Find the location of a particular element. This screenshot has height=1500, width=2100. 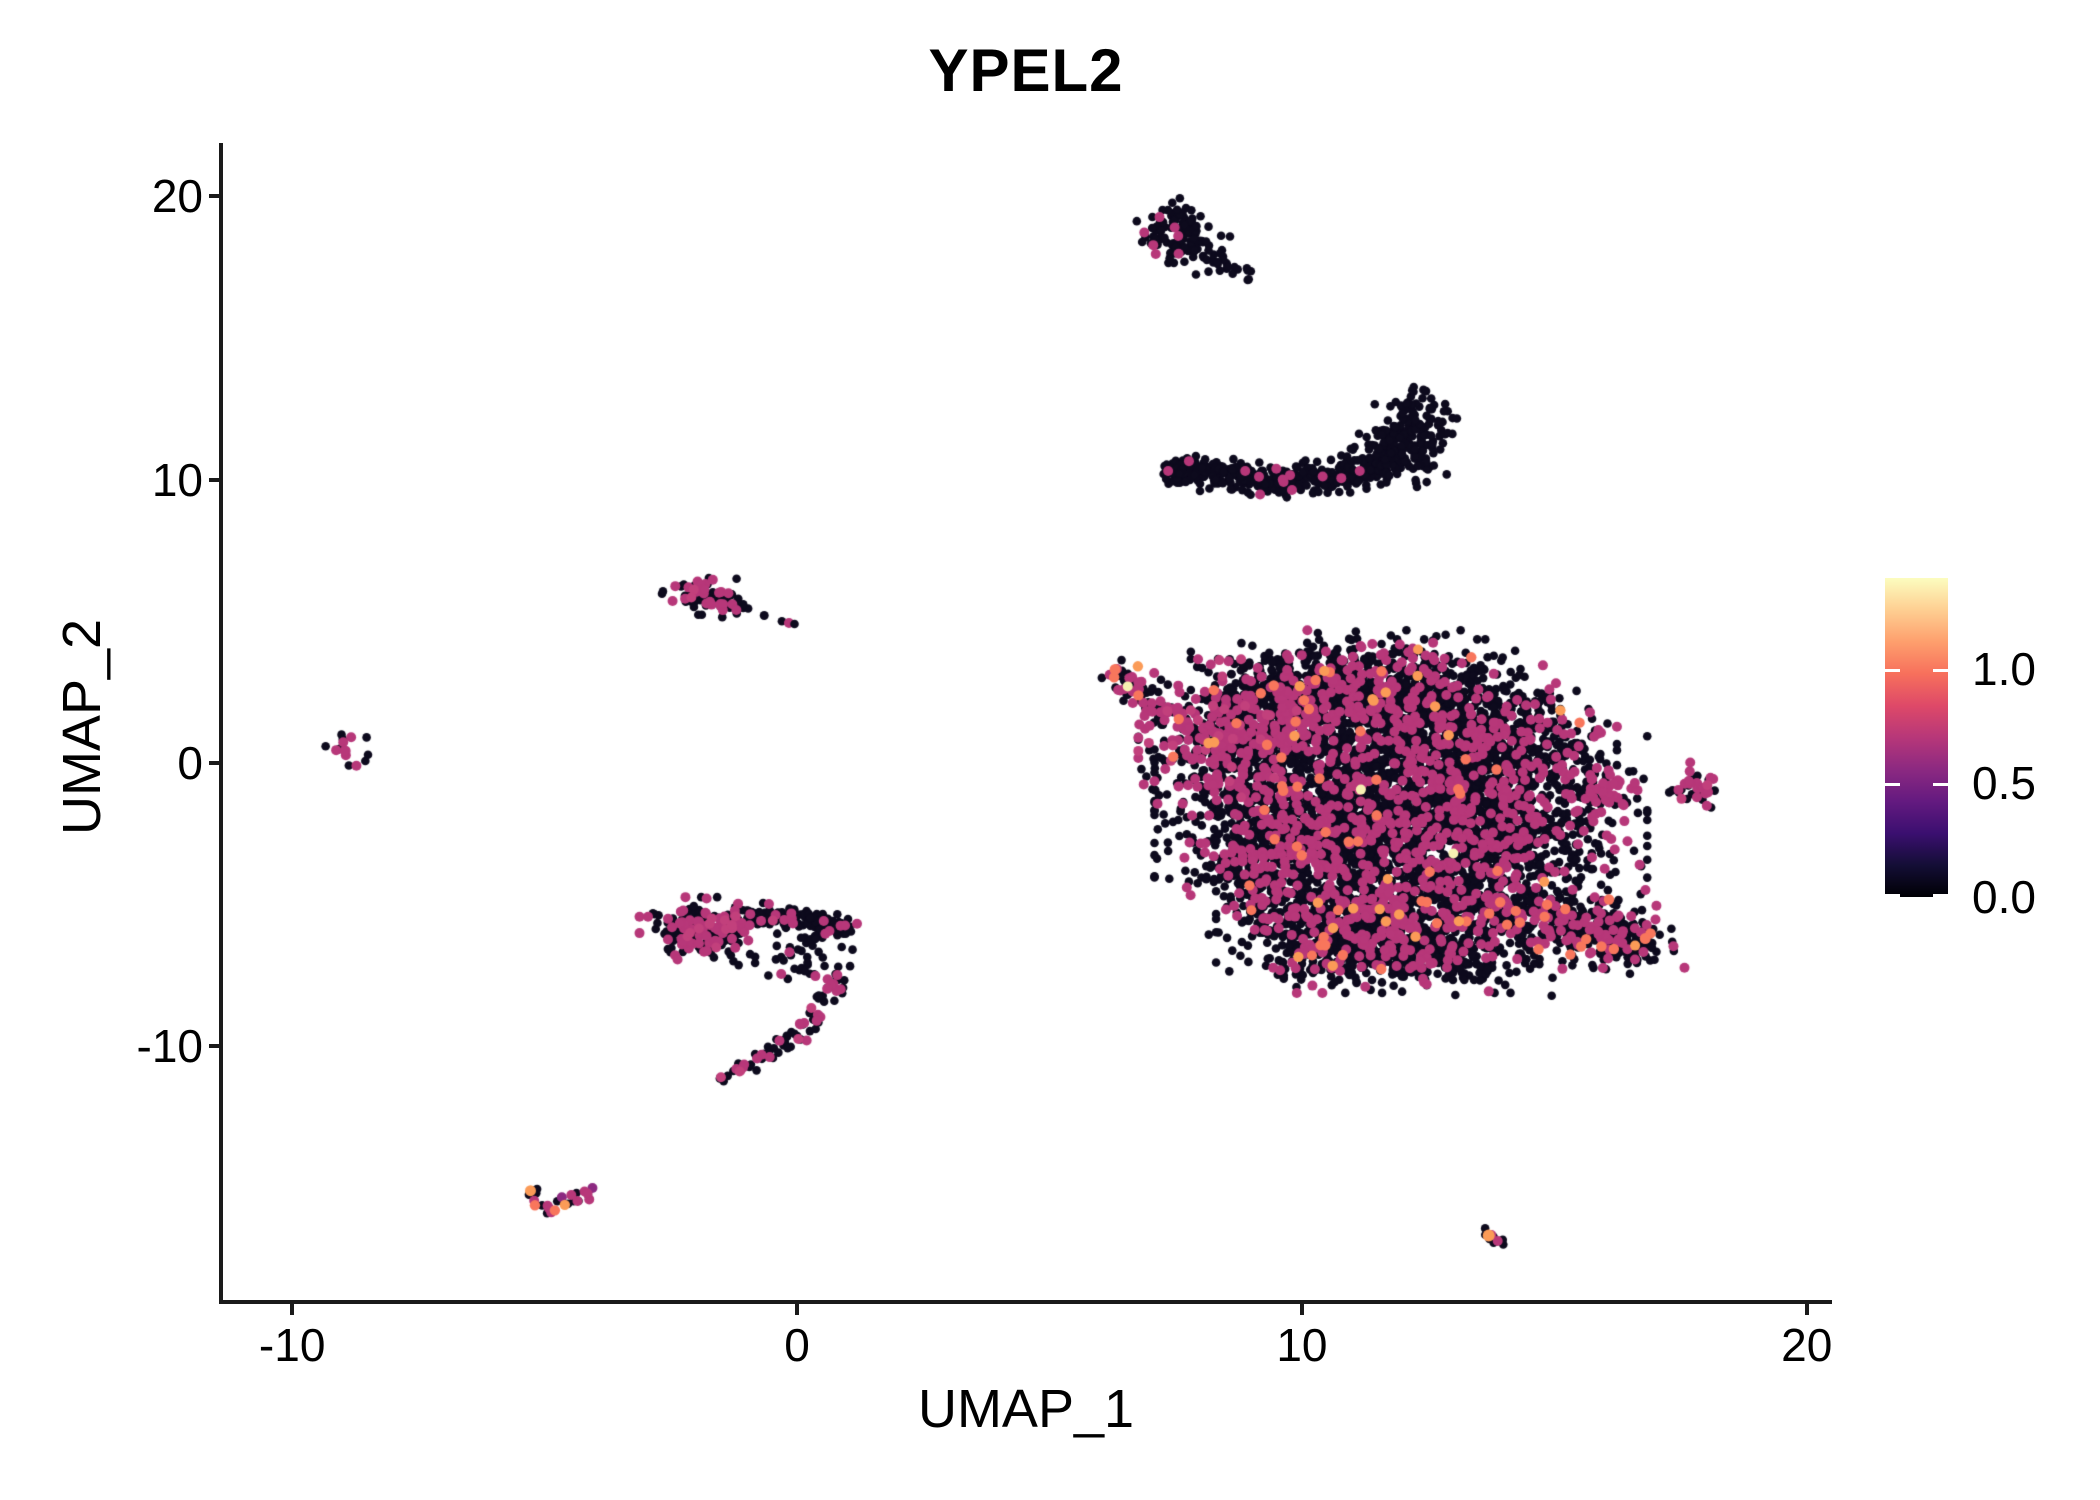

colorbar-tick-label: 0.5 is located at coordinates (2004, 783).